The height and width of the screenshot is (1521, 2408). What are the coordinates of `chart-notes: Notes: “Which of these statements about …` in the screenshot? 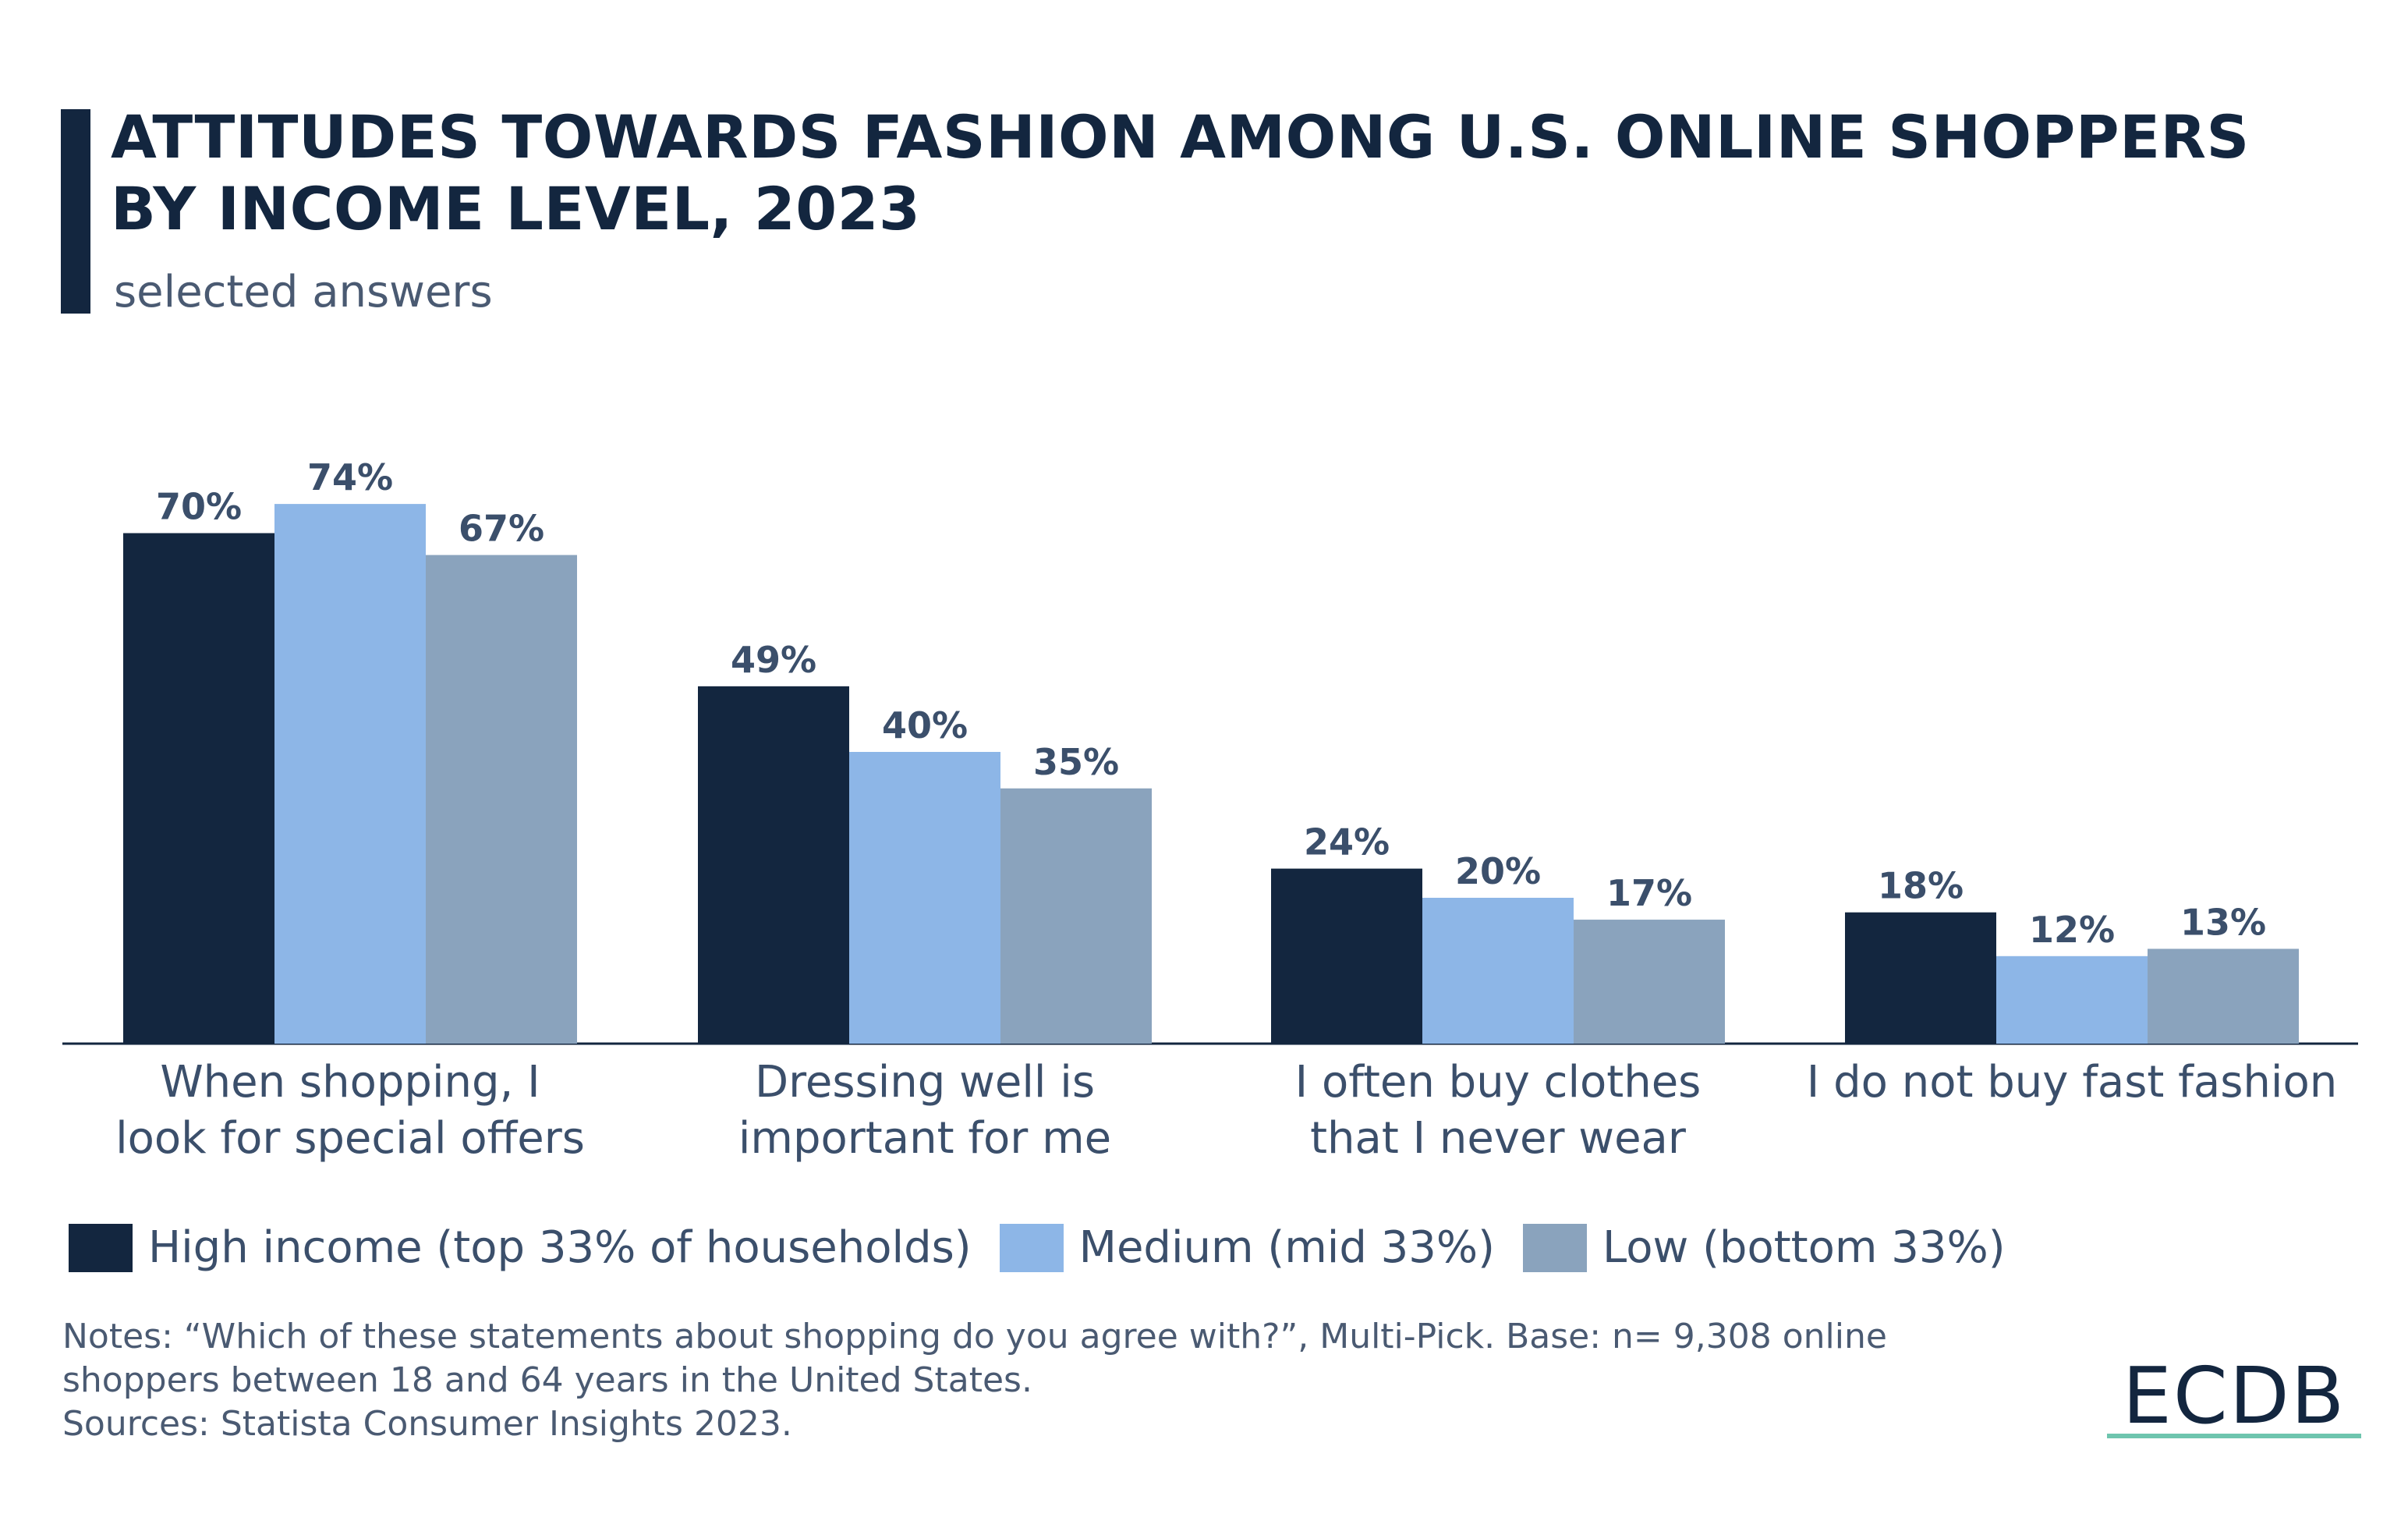 It's located at (1037, 1380).